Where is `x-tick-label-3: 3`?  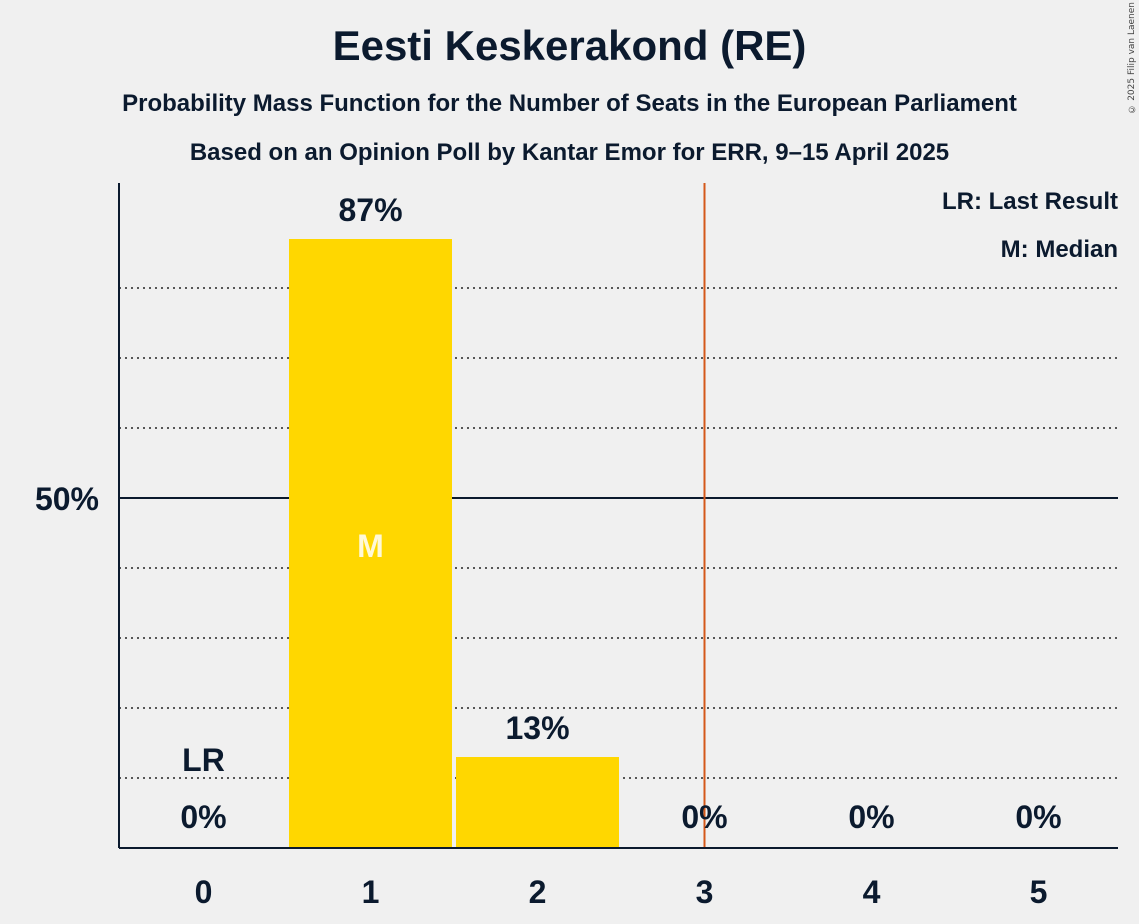 x-tick-label-3: 3 is located at coordinates (705, 892).